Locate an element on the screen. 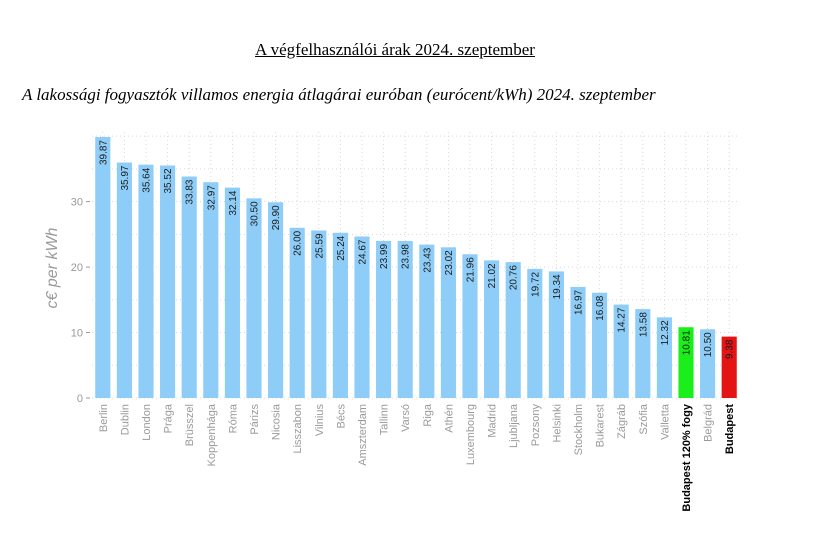 The width and height of the screenshot is (839, 540). bar-value-label: 23.43 is located at coordinates (427, 259).